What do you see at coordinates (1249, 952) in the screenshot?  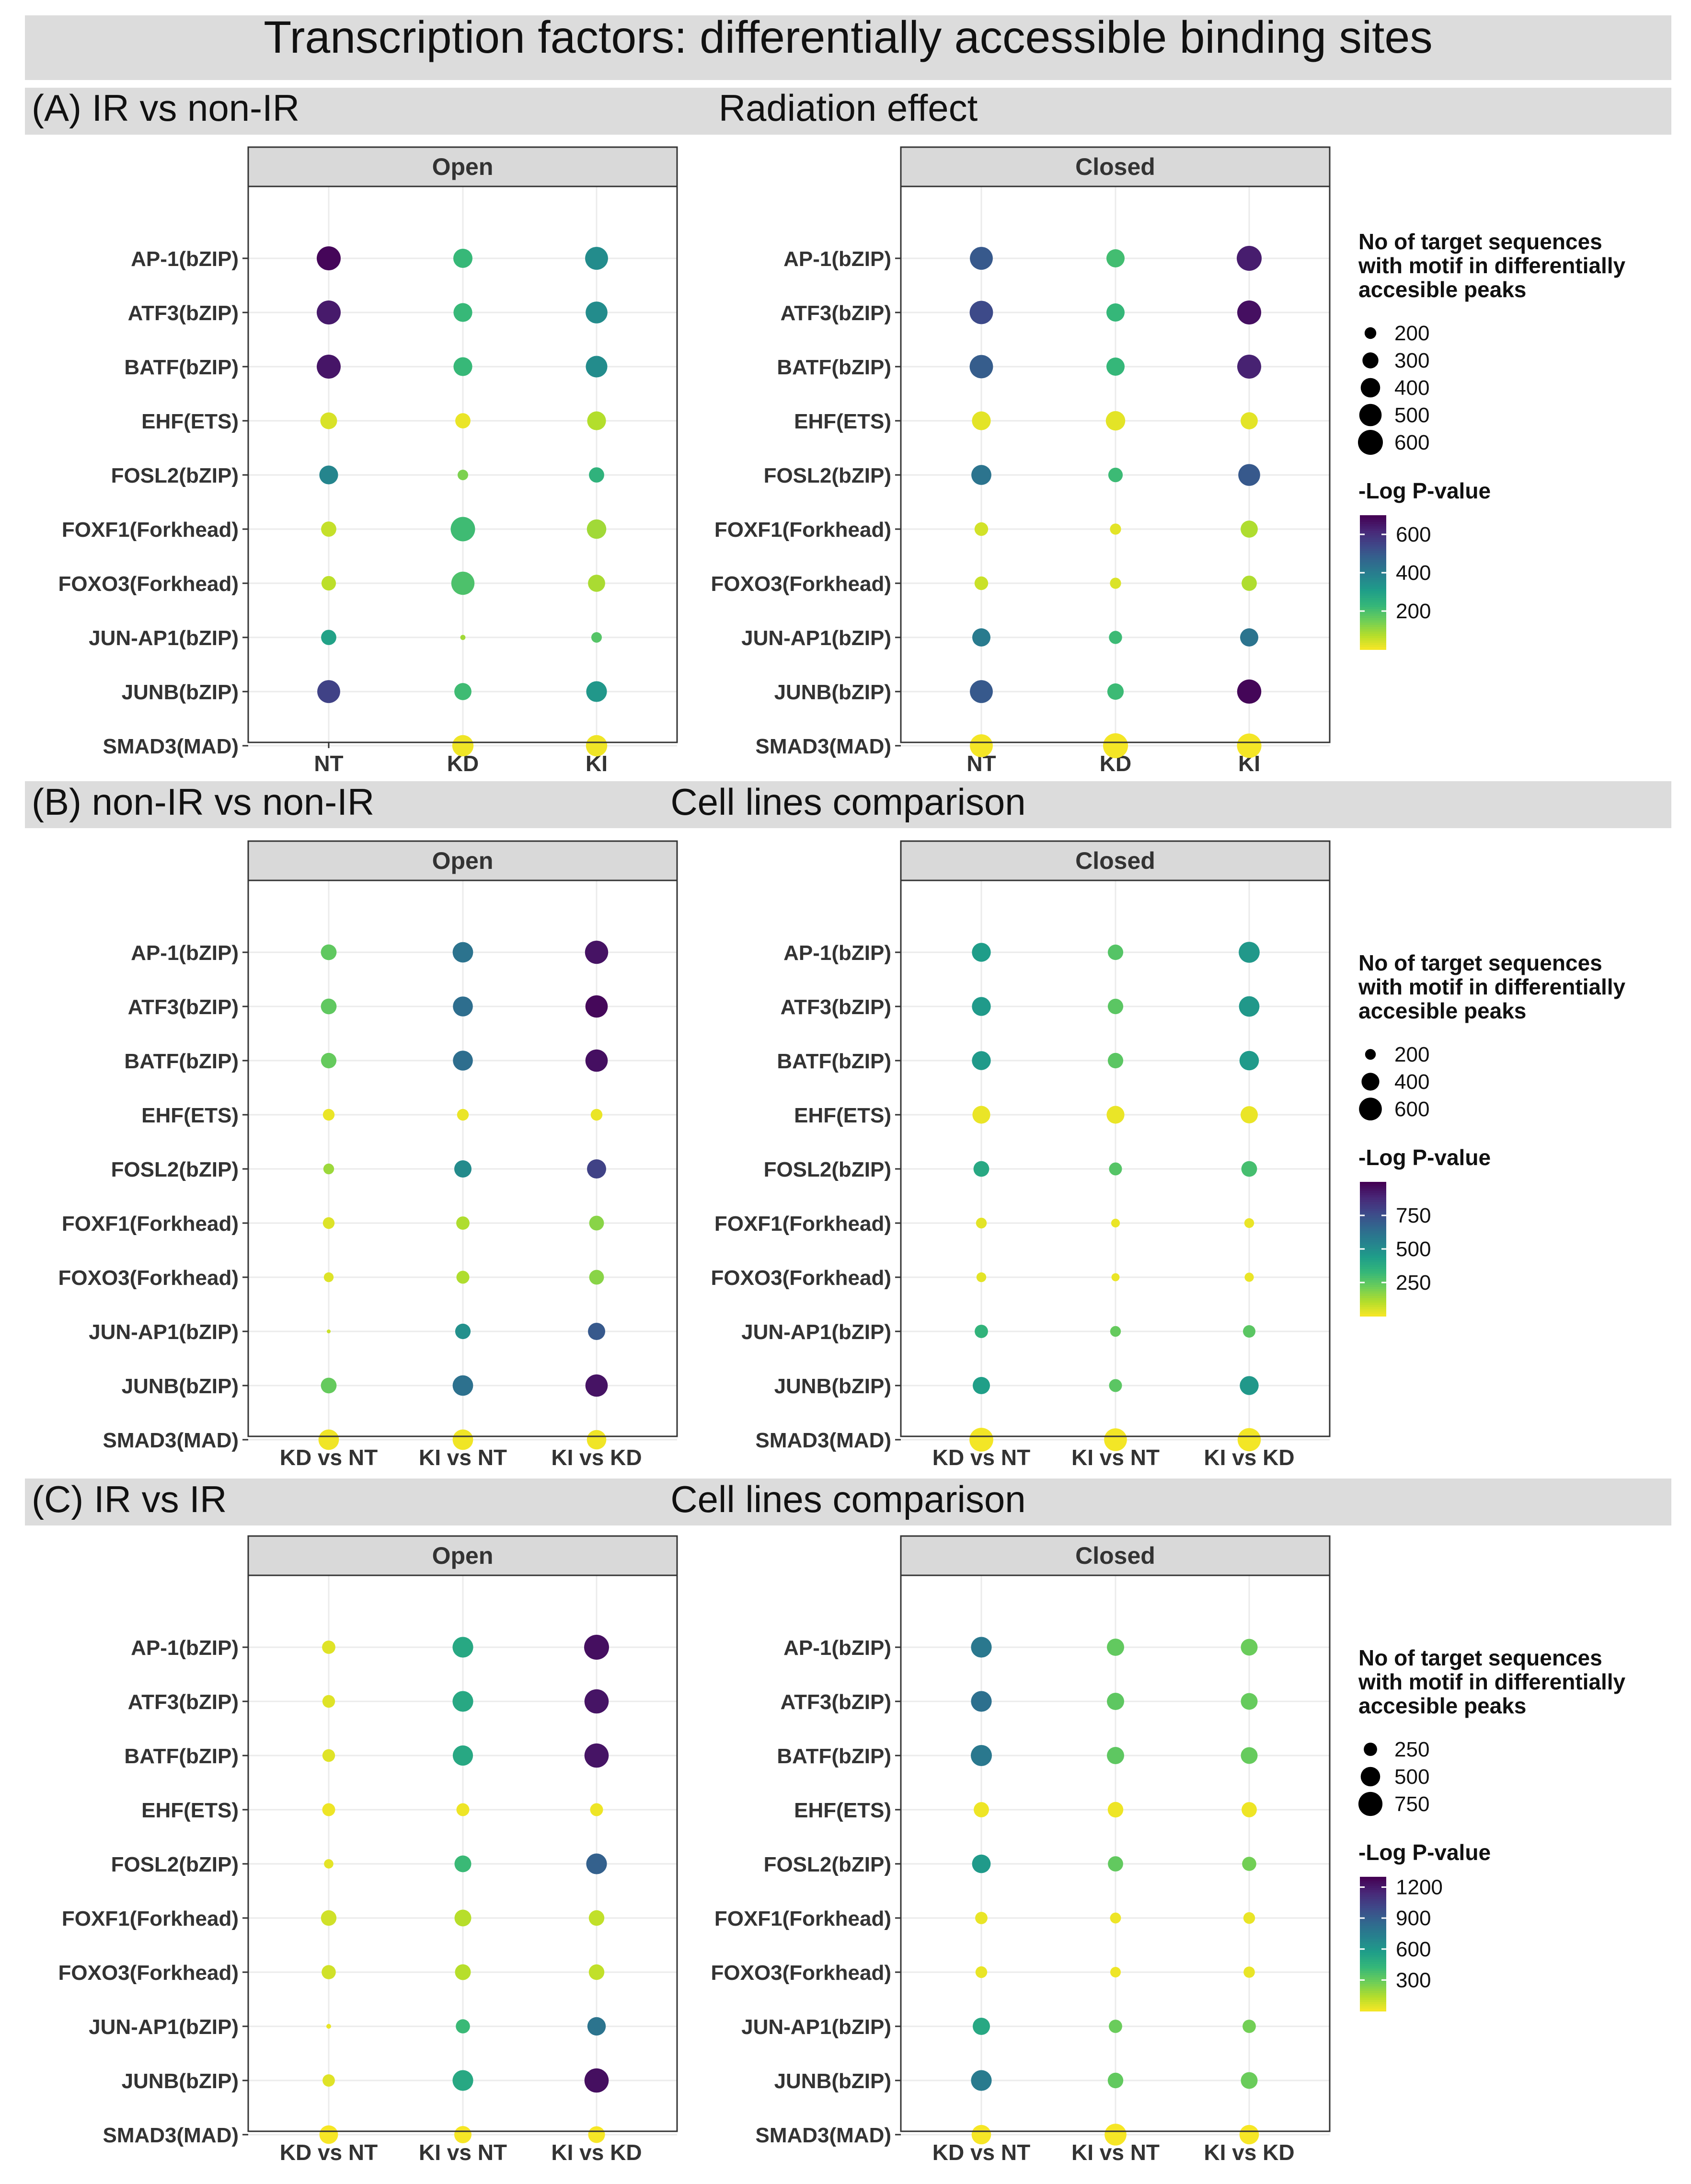 I see `point-ap-1-bzip-ki-vs-kd` at bounding box center [1249, 952].